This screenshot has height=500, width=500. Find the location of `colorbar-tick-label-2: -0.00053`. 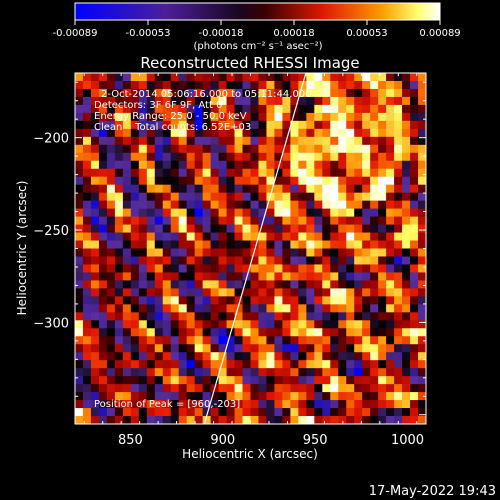

colorbar-tick-label-2: -0.00053 is located at coordinates (148, 33).